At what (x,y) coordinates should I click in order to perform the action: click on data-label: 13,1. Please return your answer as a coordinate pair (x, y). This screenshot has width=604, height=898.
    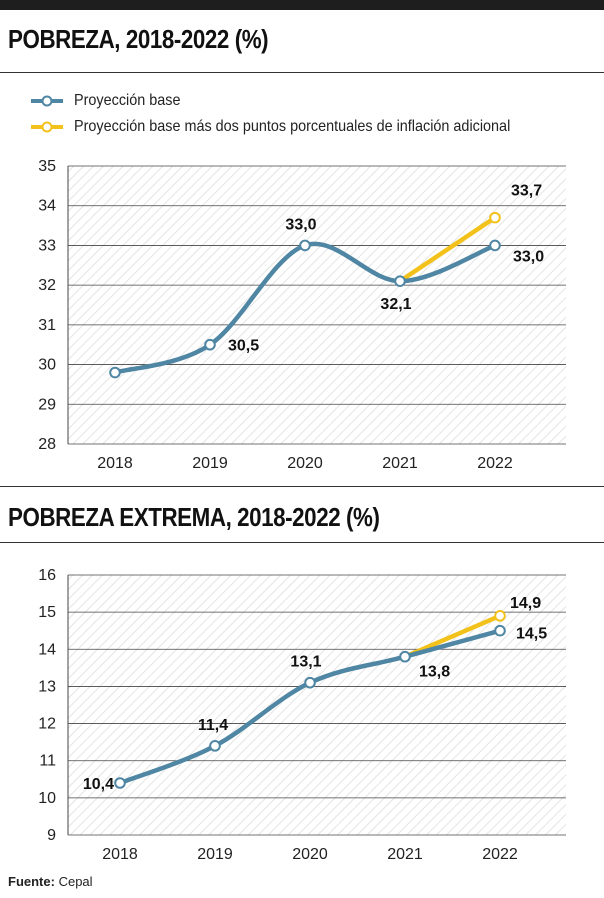
    Looking at the image, I should click on (305, 662).